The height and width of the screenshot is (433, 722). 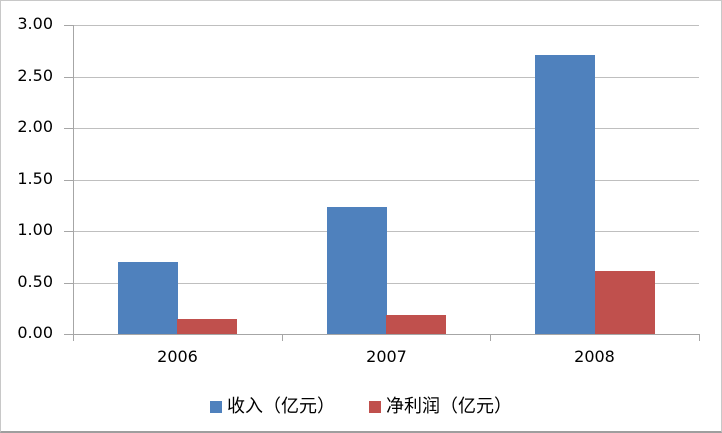 I want to click on bar-revenue-2007, so click(x=357, y=270).